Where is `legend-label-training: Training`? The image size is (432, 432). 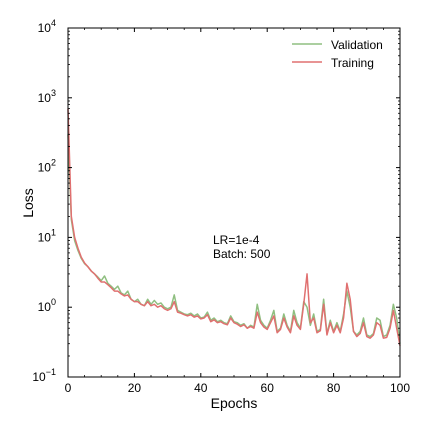
legend-label-training: Training is located at coordinates (352, 63).